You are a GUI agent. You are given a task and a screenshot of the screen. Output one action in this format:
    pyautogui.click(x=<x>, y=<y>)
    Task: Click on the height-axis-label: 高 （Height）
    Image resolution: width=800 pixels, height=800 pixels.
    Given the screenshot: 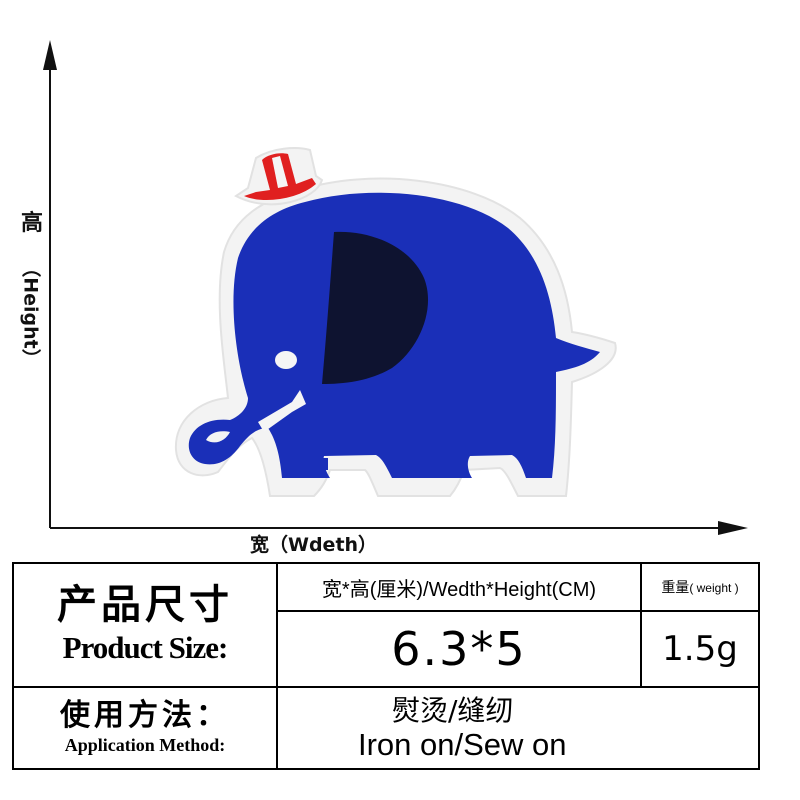 What is the action you would take?
    pyautogui.click(x=32, y=290)
    